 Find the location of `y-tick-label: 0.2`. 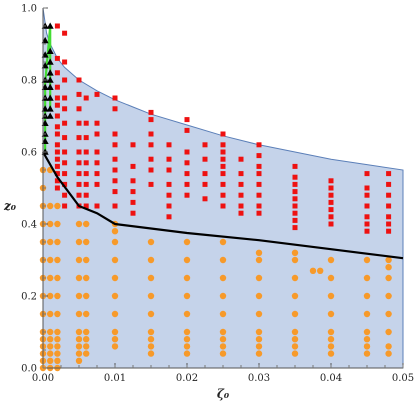

y-tick-label: 0.2 is located at coordinates (29, 297).